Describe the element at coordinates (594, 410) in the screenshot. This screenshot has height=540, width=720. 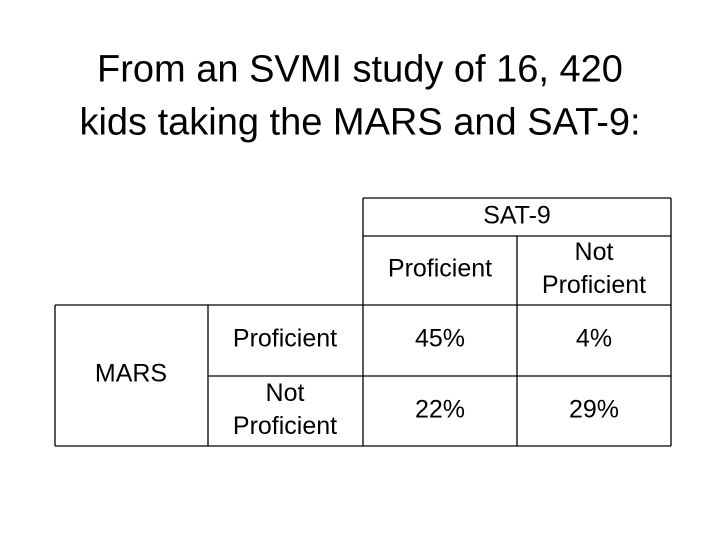
I see `cell-value: 29%` at that location.